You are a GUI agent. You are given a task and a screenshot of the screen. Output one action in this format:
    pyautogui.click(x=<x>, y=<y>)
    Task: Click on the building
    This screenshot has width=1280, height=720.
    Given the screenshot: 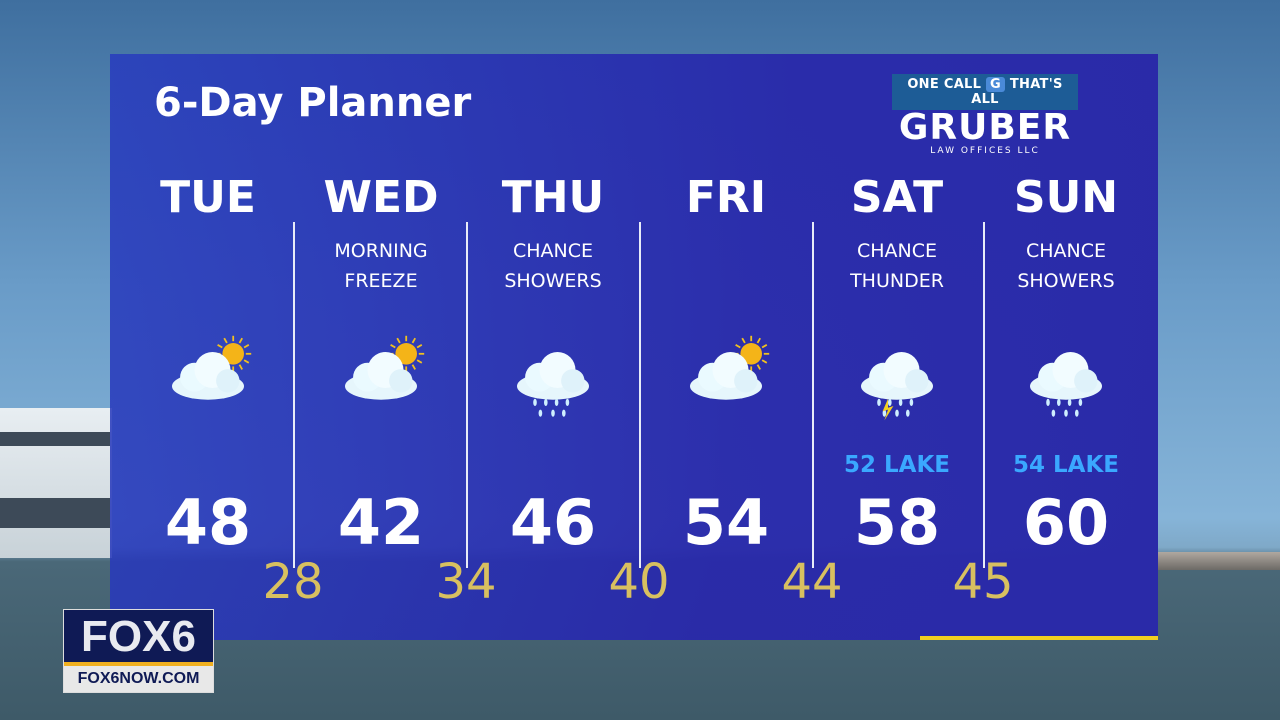 What is the action you would take?
    pyautogui.click(x=56, y=483)
    